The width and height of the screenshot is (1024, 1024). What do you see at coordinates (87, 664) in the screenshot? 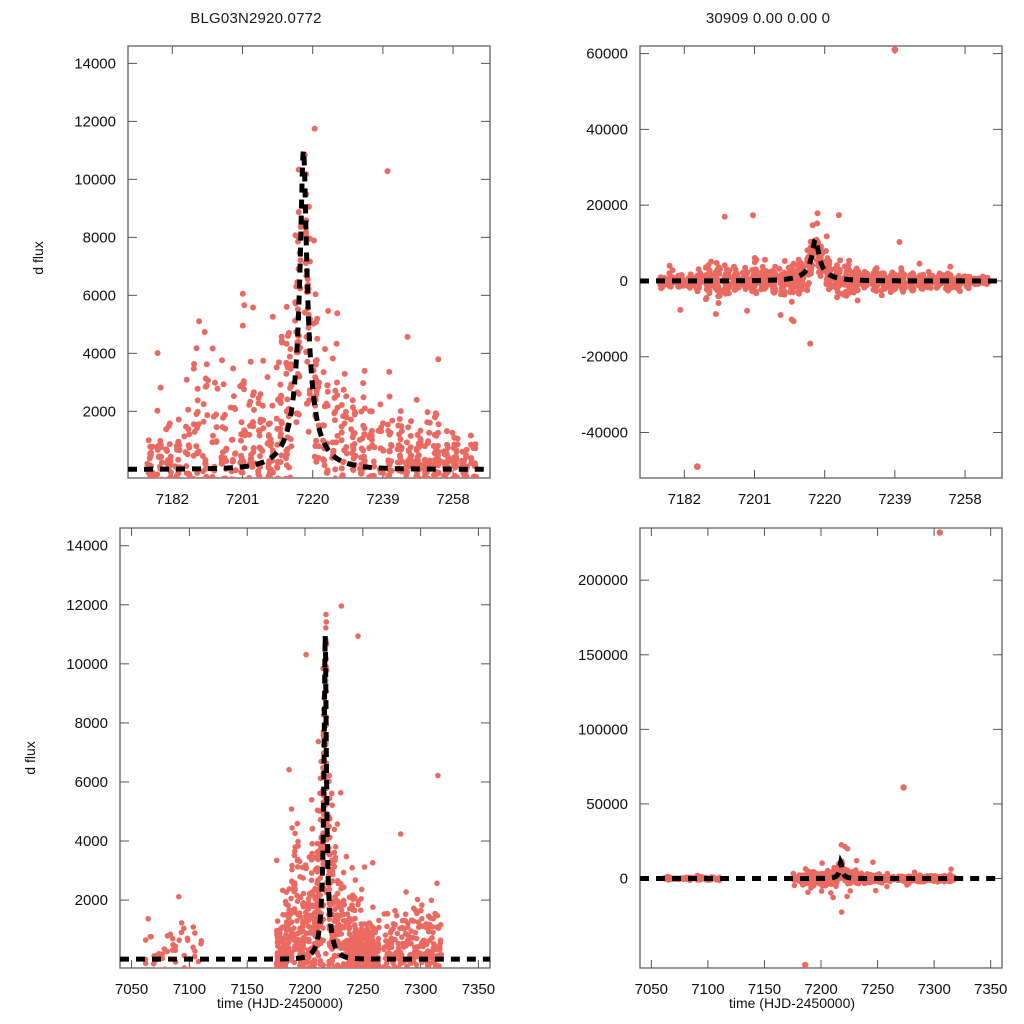
I see `y-tick-label: 10000` at bounding box center [87, 664].